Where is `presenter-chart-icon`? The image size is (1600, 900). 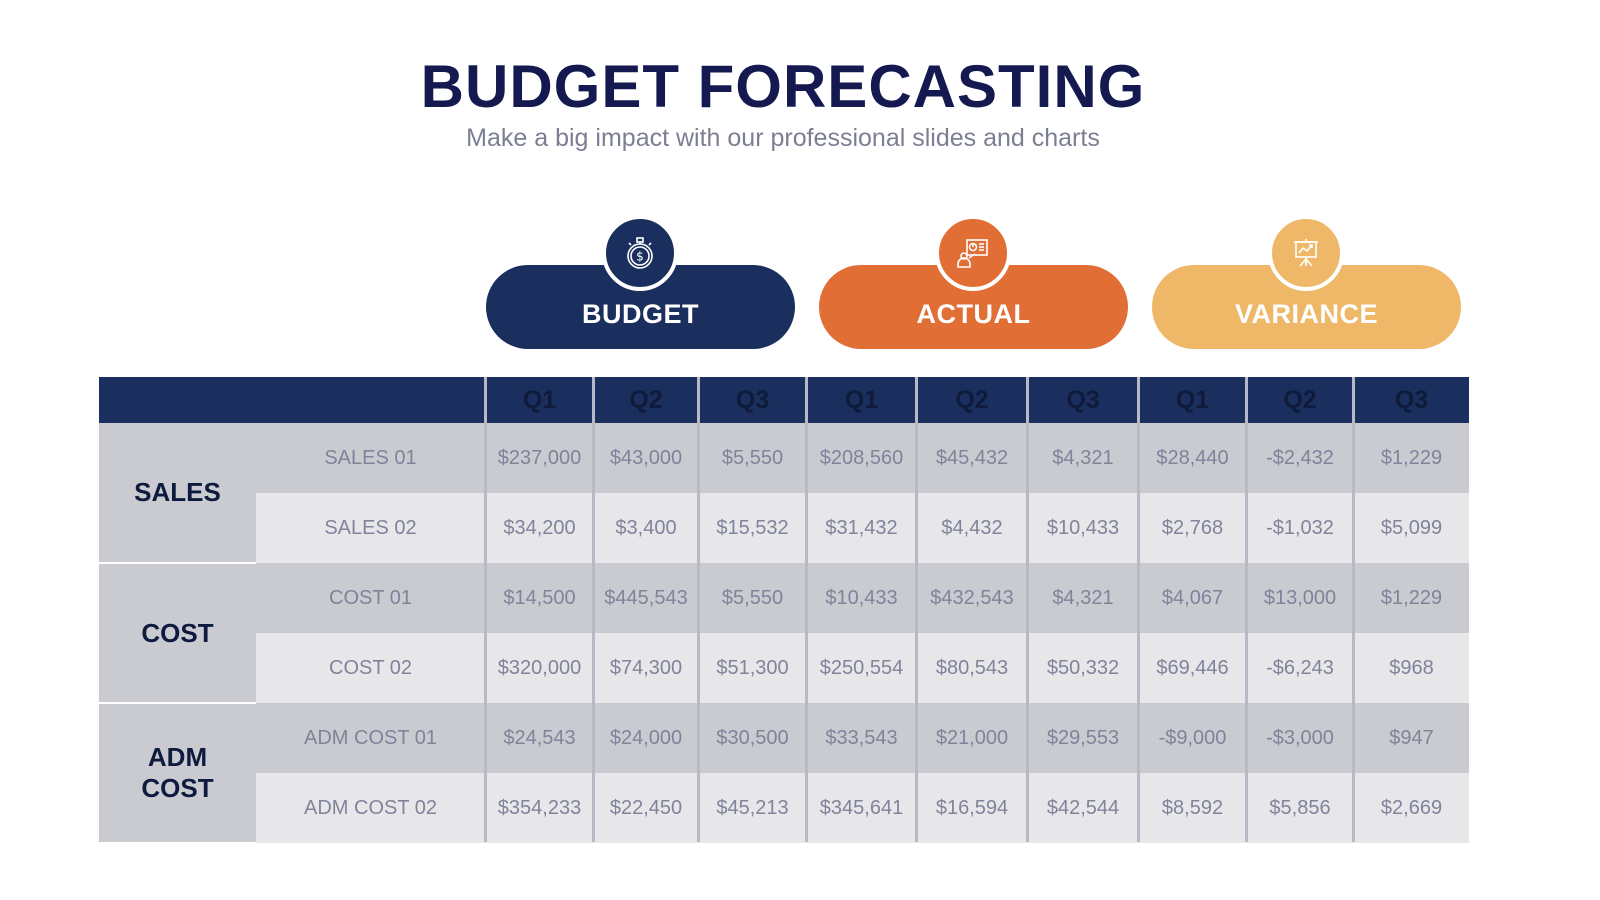 presenter-chart-icon is located at coordinates (973, 253).